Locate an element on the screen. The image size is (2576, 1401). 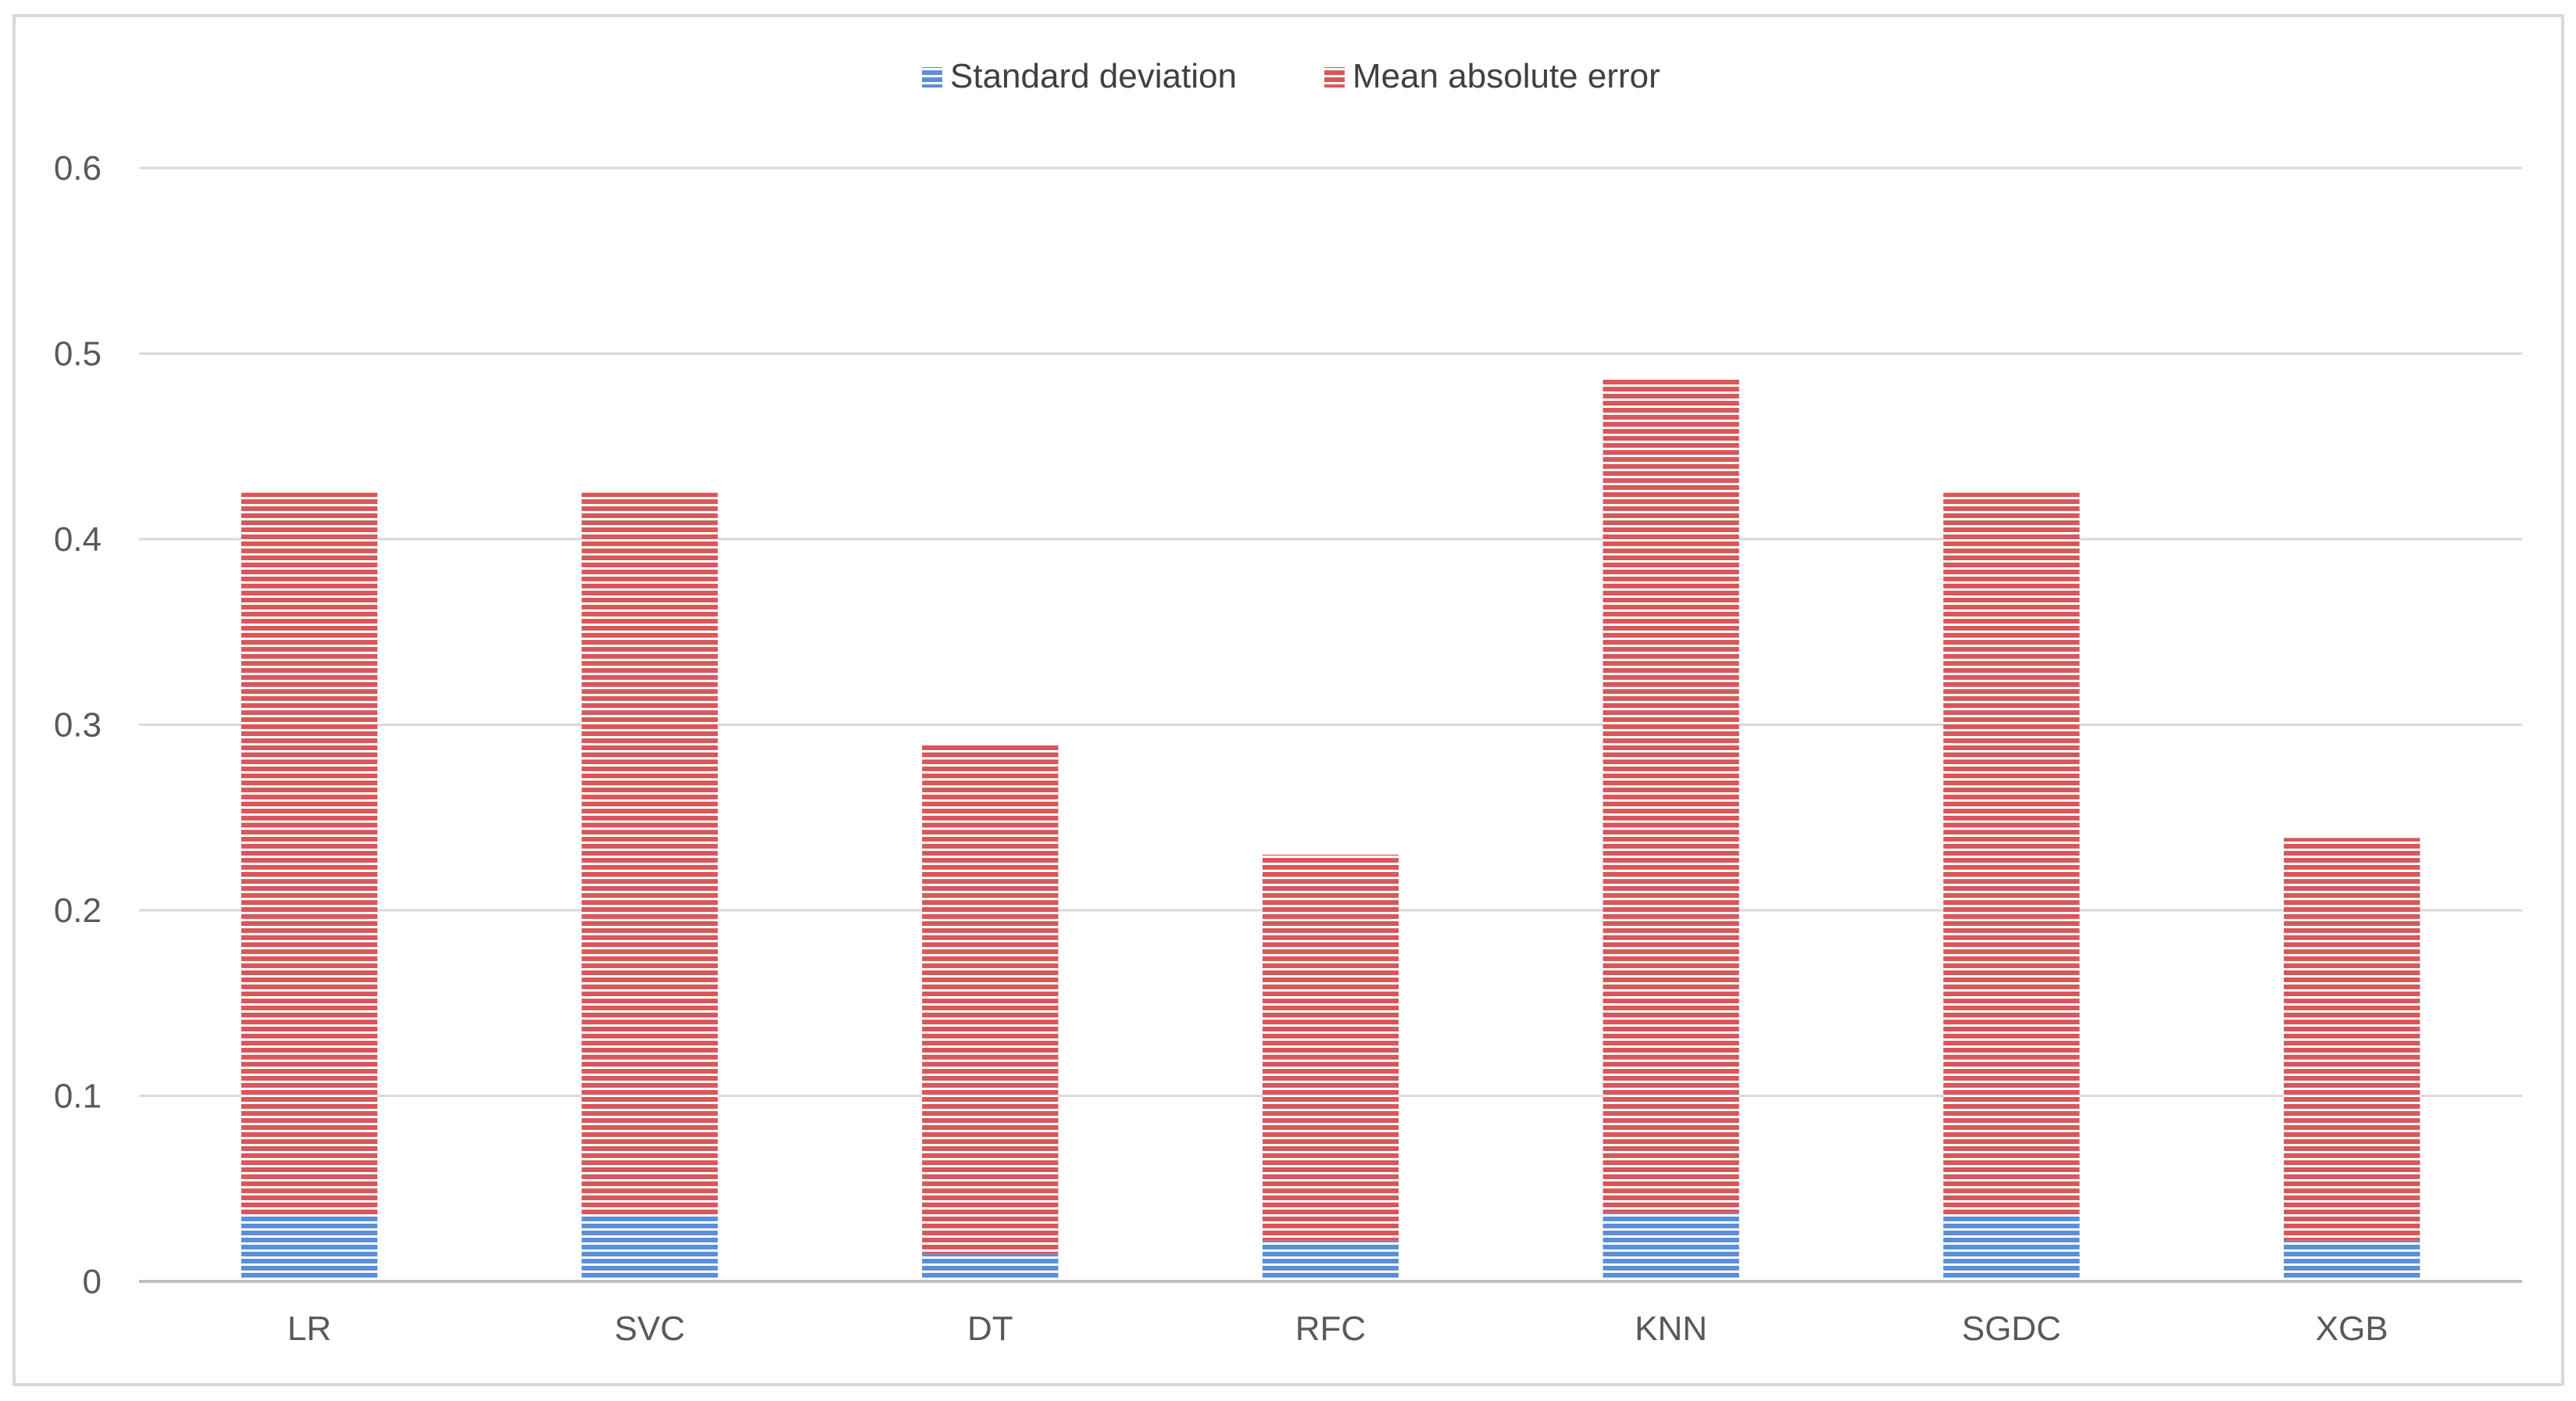
legend-swatch-mean-absolute-error is located at coordinates (1335, 77).